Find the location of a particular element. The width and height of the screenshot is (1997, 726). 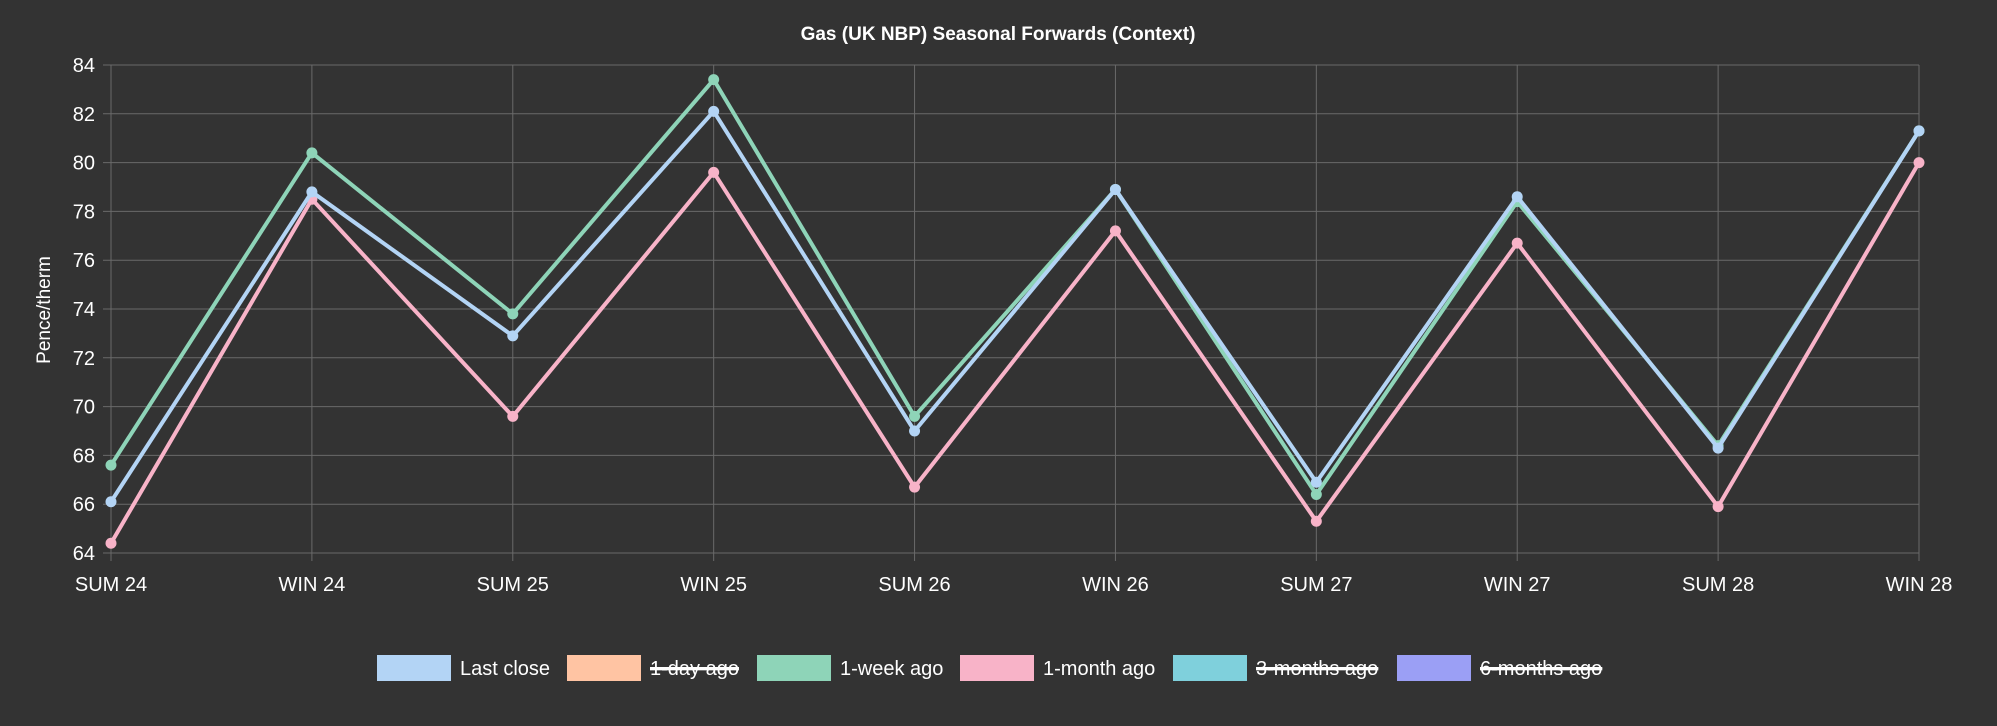

x-tick-label: WIN 24 is located at coordinates (312, 585).